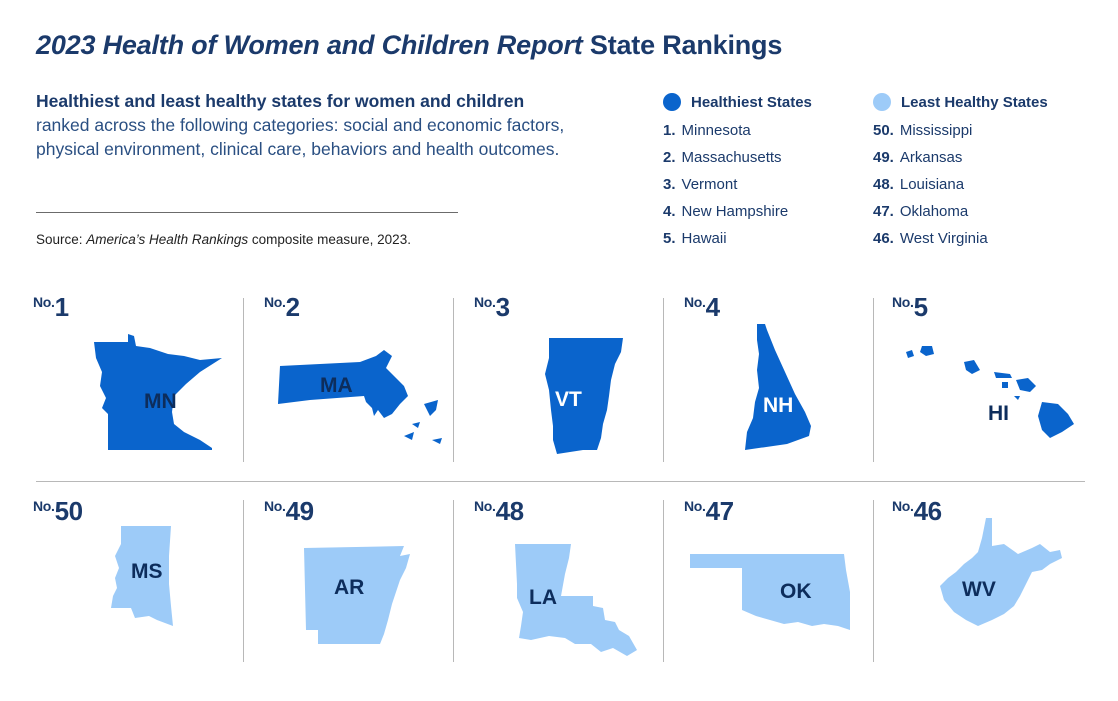 Image resolution: width=1118 pixels, height=701 pixels. I want to click on mississippi-map: MS, so click(142, 576).